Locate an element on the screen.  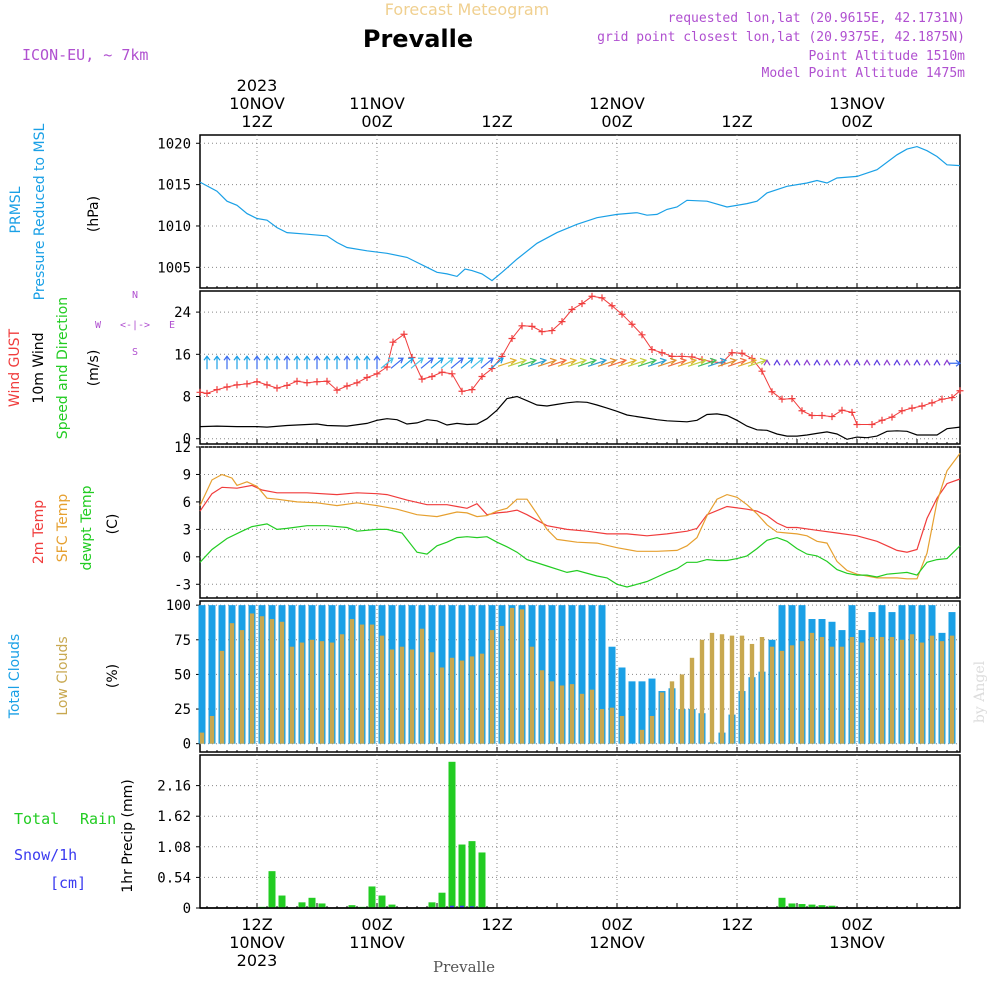
prmsl-desc-label: Pressure Reduced to MSL is located at coordinates (40, 211).